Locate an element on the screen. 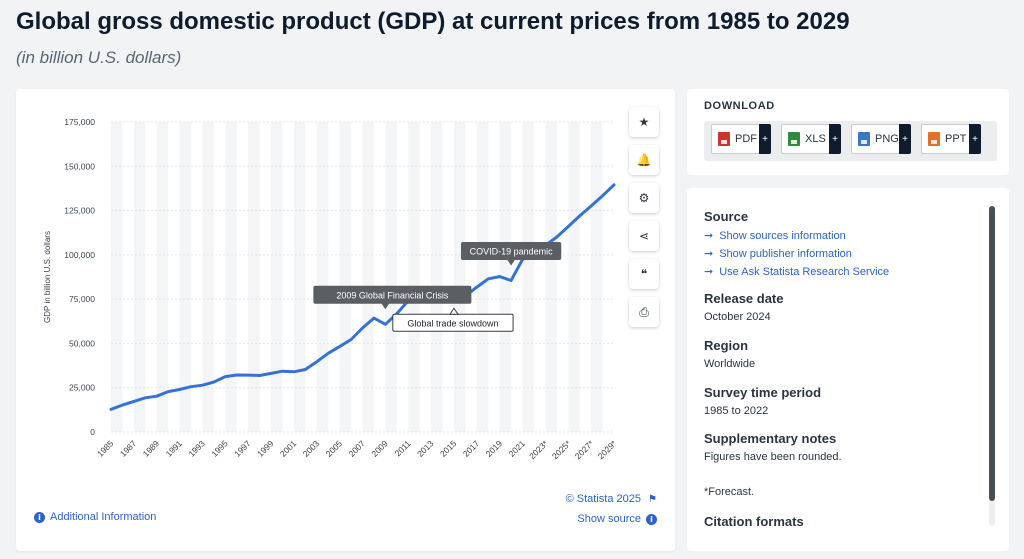  x-tick-label: 1991 is located at coordinates (174, 448).